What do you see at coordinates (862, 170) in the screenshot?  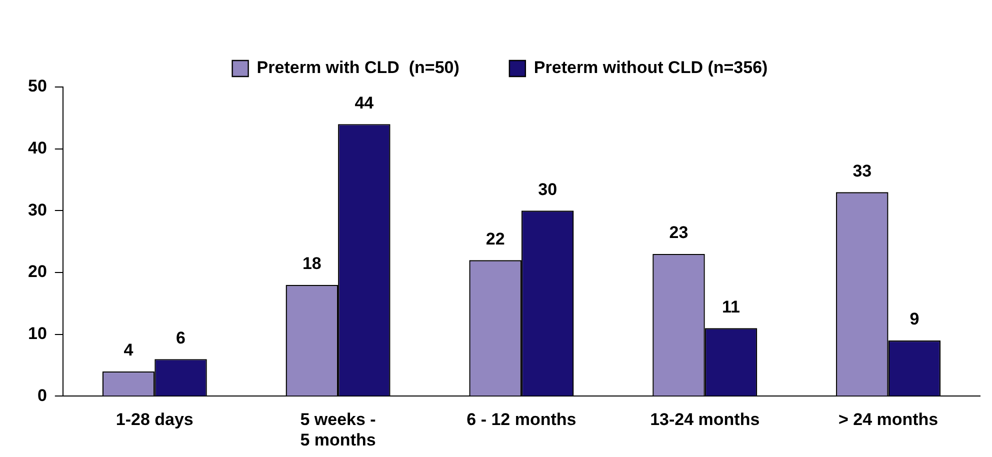 I see `data-label: 33` at bounding box center [862, 170].